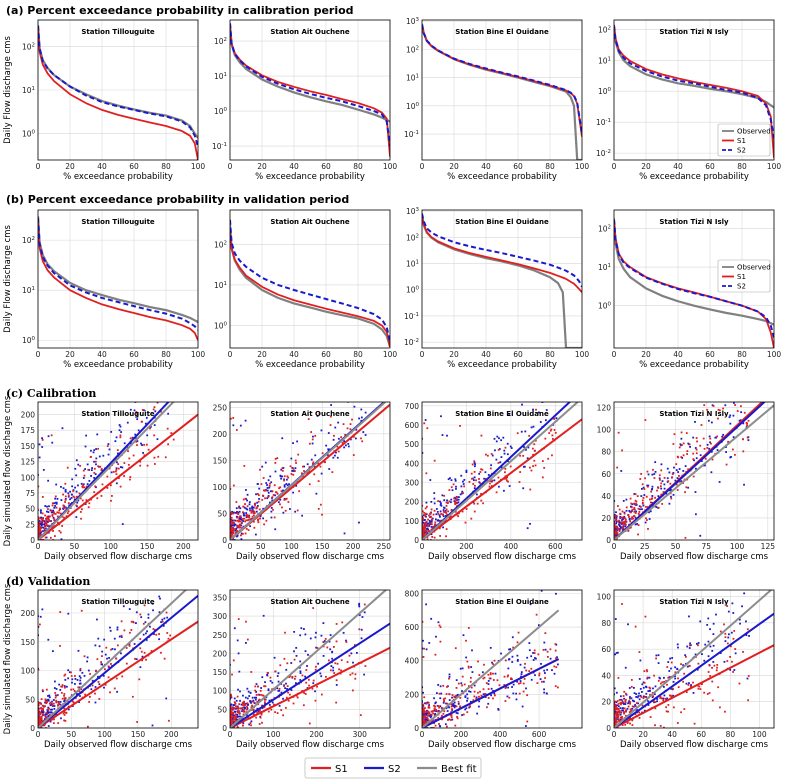 This screenshot has width=786, height=783. I want to click on x-tick-label: 0, so click(614, 734).